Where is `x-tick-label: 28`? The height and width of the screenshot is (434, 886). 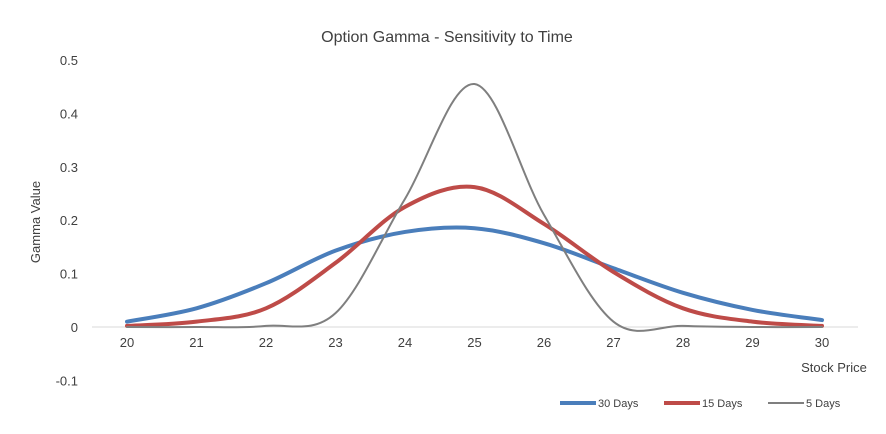
x-tick-label: 28 is located at coordinates (683, 342).